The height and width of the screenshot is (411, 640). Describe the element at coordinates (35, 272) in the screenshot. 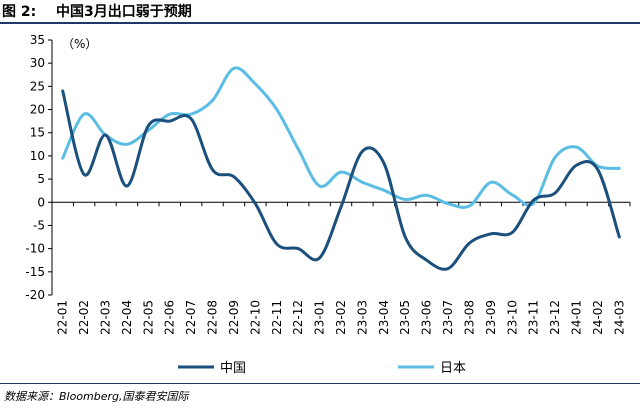

I see `y-tick-label: -15` at that location.